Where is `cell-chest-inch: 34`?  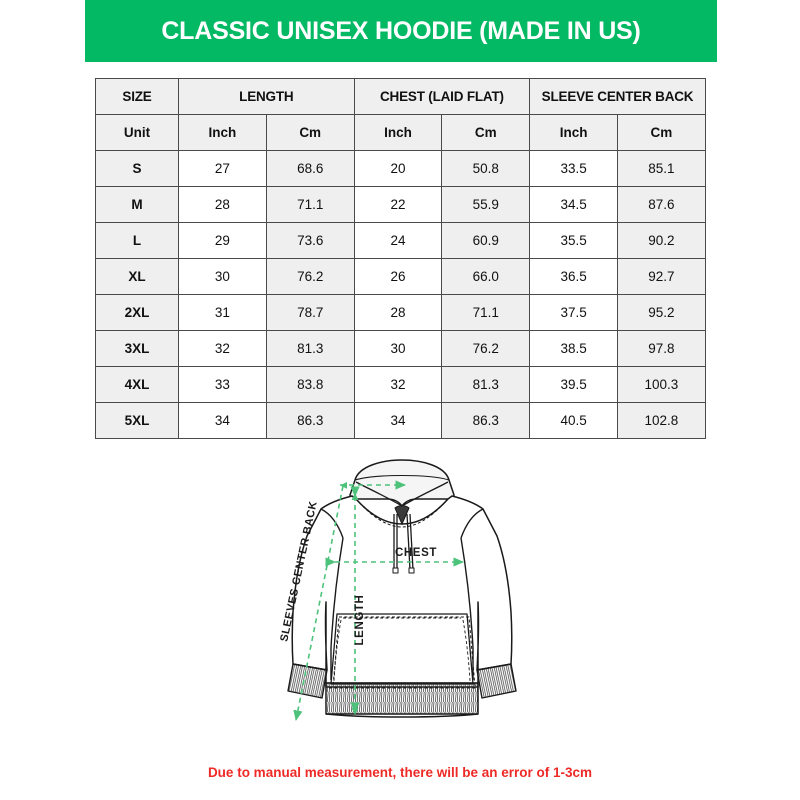 cell-chest-inch: 34 is located at coordinates (398, 420).